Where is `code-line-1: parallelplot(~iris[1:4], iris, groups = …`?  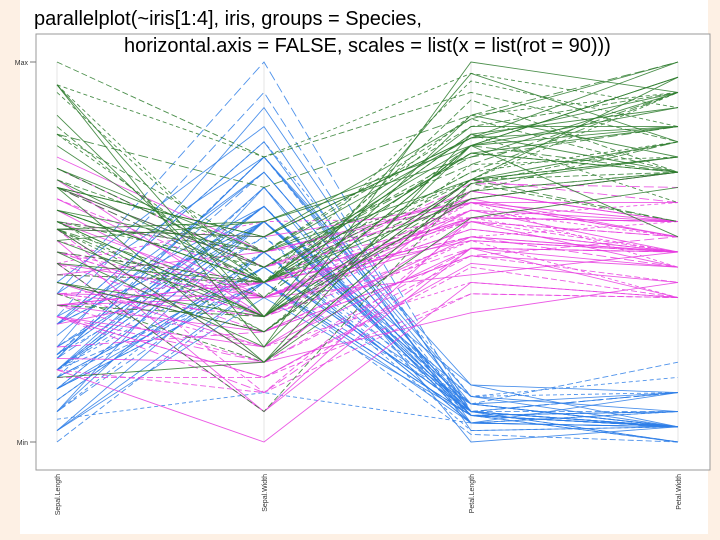
code-line-1: parallelplot(~iris[1:4], iris, groups = … is located at coordinates (228, 19).